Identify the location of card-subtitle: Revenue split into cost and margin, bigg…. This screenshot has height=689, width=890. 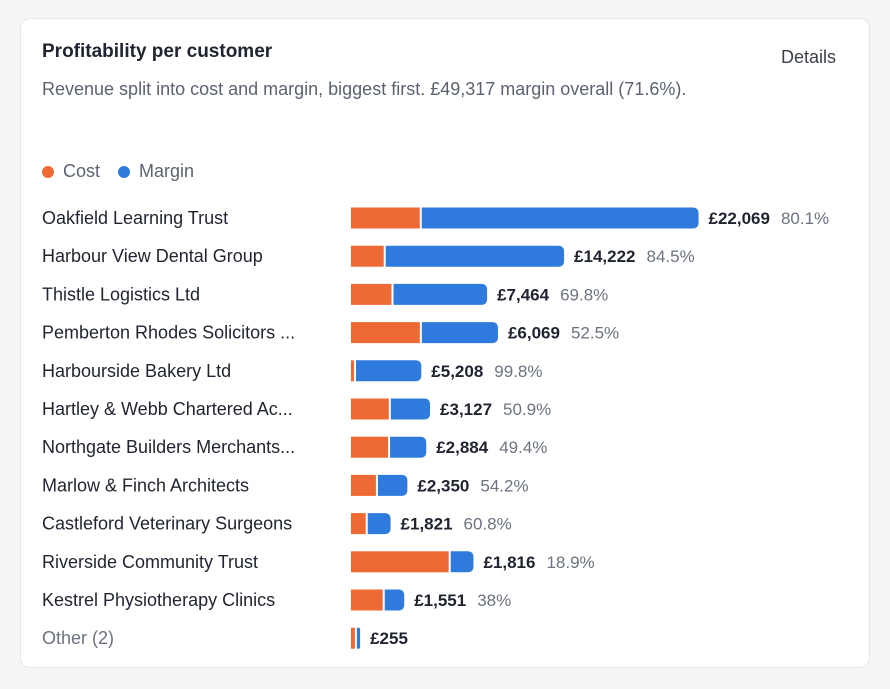
(364, 89).